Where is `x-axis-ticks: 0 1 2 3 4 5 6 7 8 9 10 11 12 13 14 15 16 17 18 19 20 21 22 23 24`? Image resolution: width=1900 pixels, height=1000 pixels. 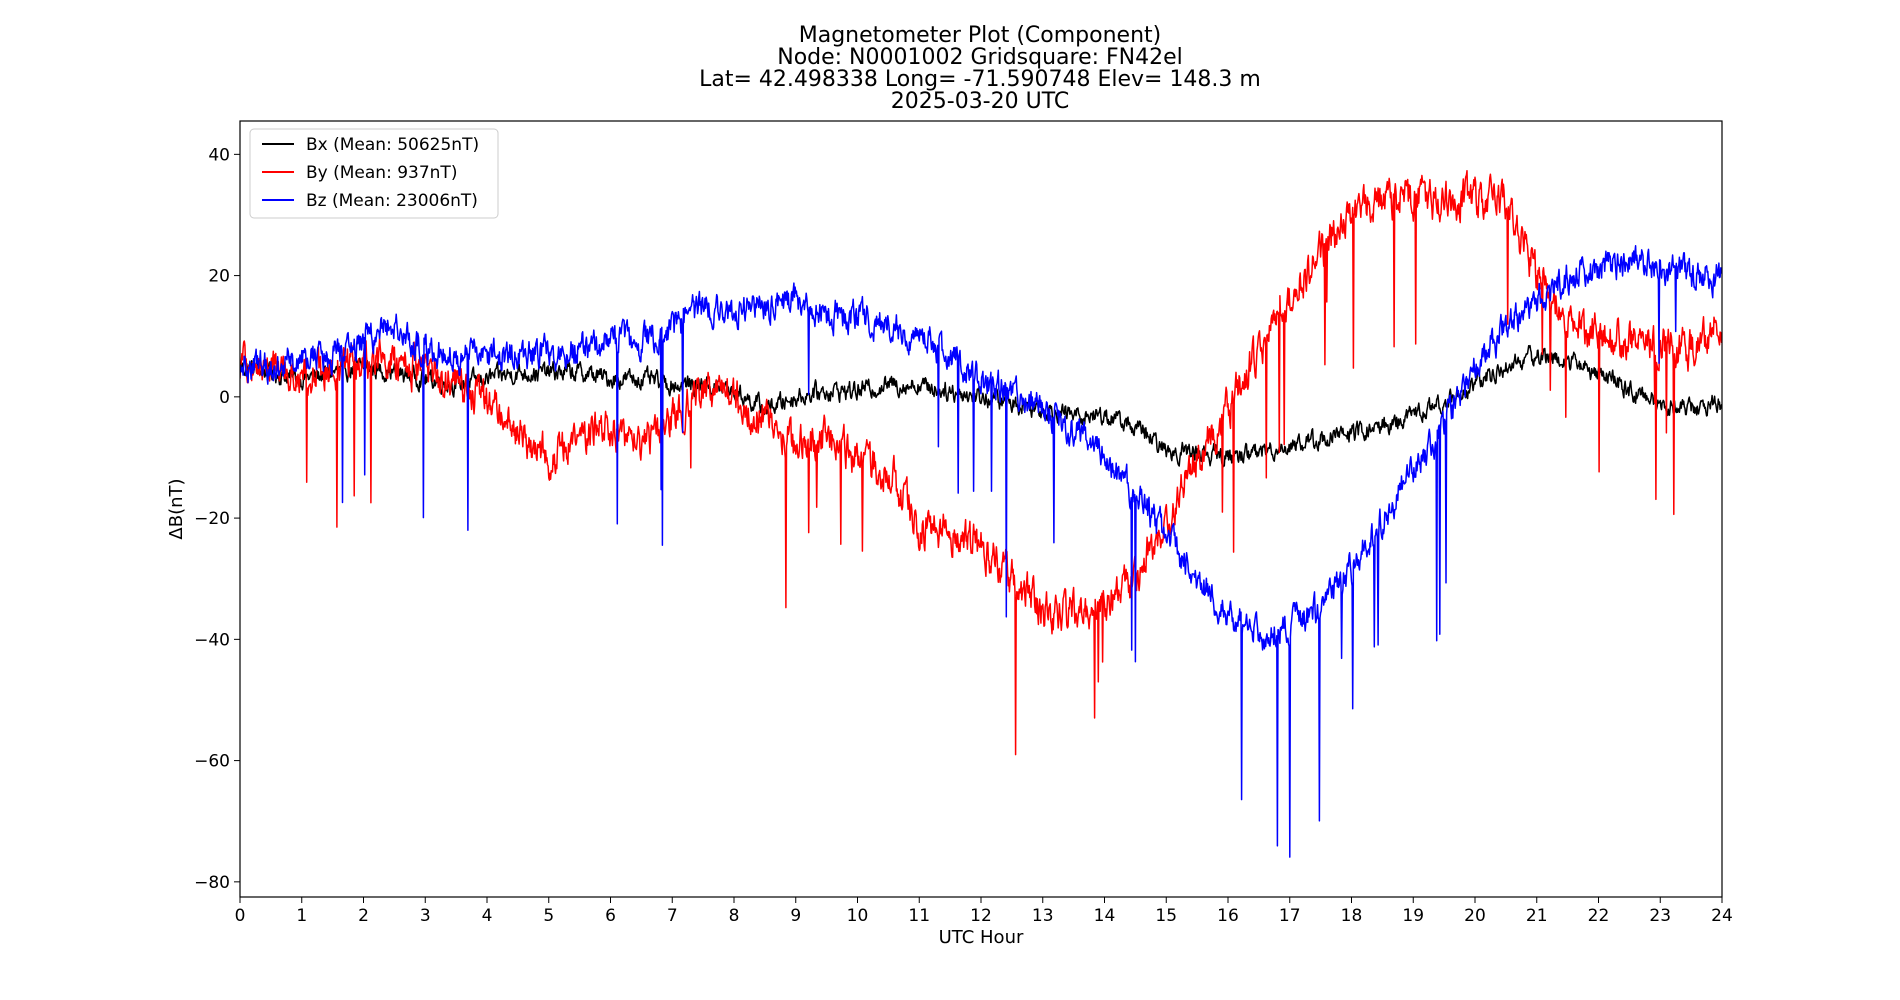 x-axis-ticks: 0 1 2 3 4 5 6 7 8 9 10 11 12 13 14 15 16 17 18 19 20 21 22 23 24 is located at coordinates (984, 911).